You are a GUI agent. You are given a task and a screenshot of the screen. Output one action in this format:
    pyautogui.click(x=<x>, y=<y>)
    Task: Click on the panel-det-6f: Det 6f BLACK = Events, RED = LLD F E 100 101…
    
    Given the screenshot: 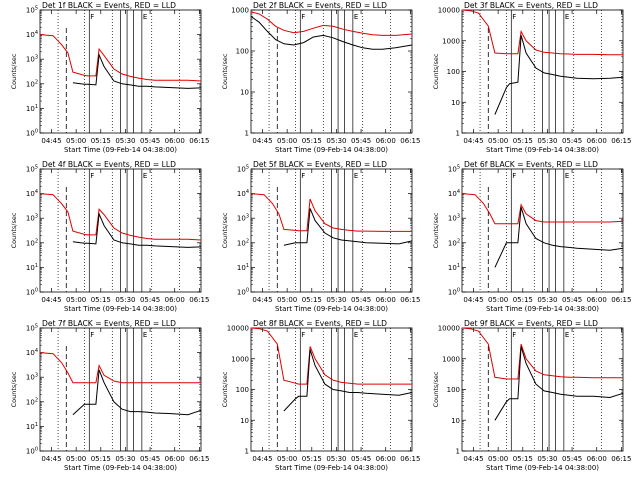 What is the action you would take?
    pyautogui.click(x=531, y=236)
    